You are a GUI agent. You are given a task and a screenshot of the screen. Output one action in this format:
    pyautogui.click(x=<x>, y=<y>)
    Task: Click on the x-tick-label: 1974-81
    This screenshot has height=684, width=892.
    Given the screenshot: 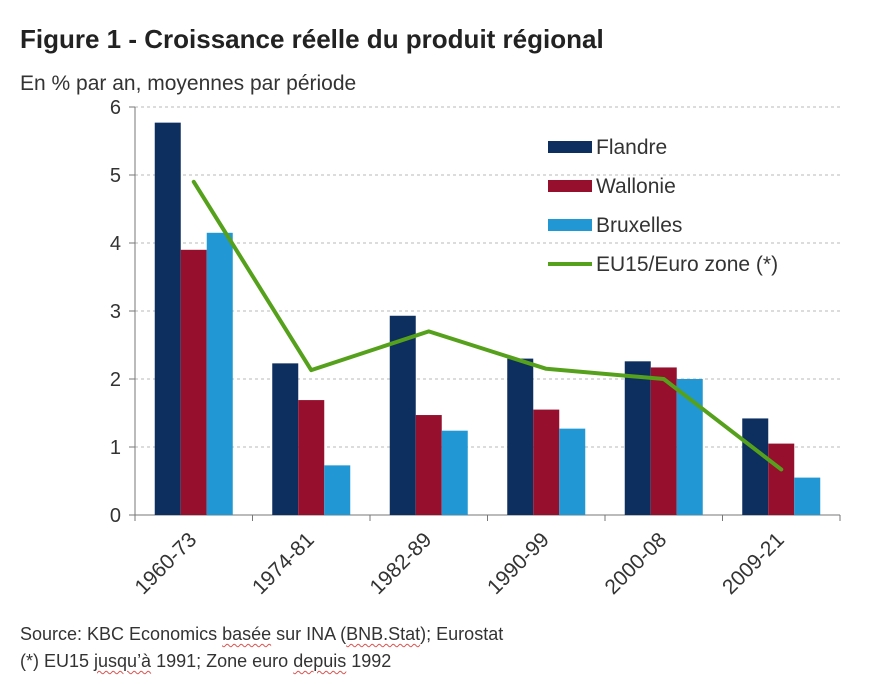 What is the action you would take?
    pyautogui.click(x=283, y=563)
    